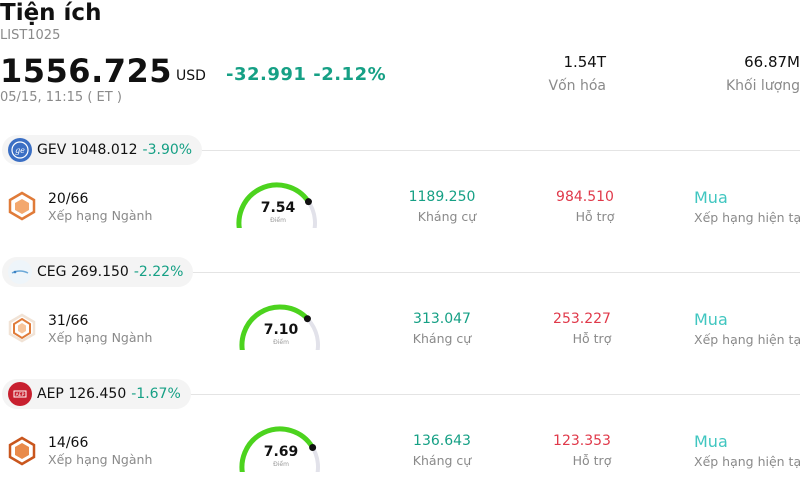 This screenshot has height=488, width=800. What do you see at coordinates (20, 272) in the screenshot?
I see `ceg-logo-icon` at bounding box center [20, 272].